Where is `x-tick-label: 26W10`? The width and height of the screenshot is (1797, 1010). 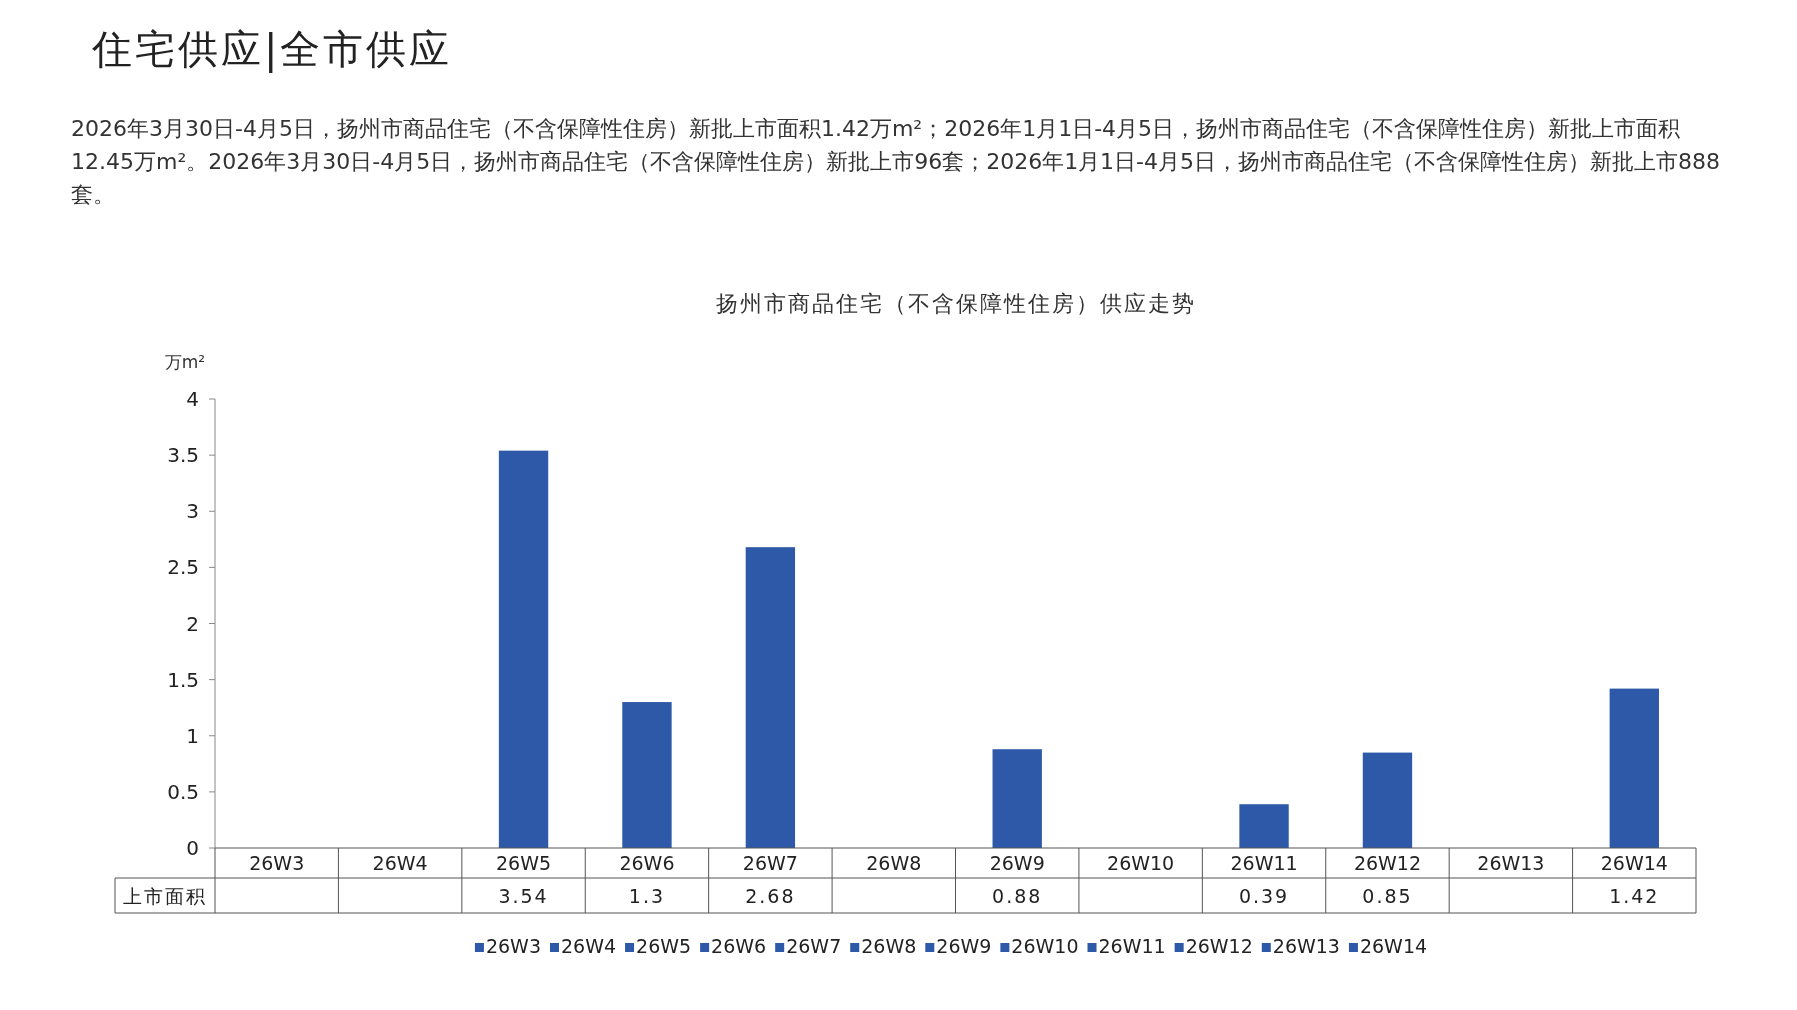 x-tick-label: 26W10 is located at coordinates (1141, 863).